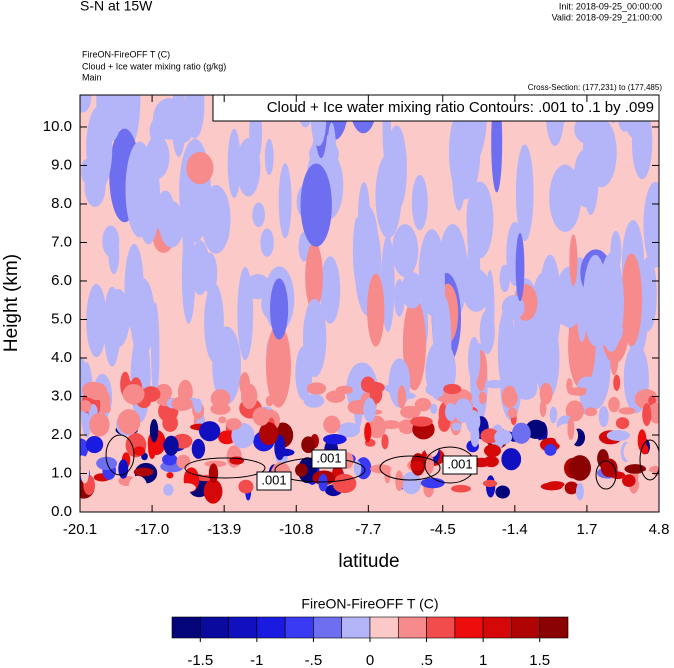 The image size is (674, 668). Describe the element at coordinates (152, 529) in the screenshot. I see `x-tick-label: -17.0` at that location.